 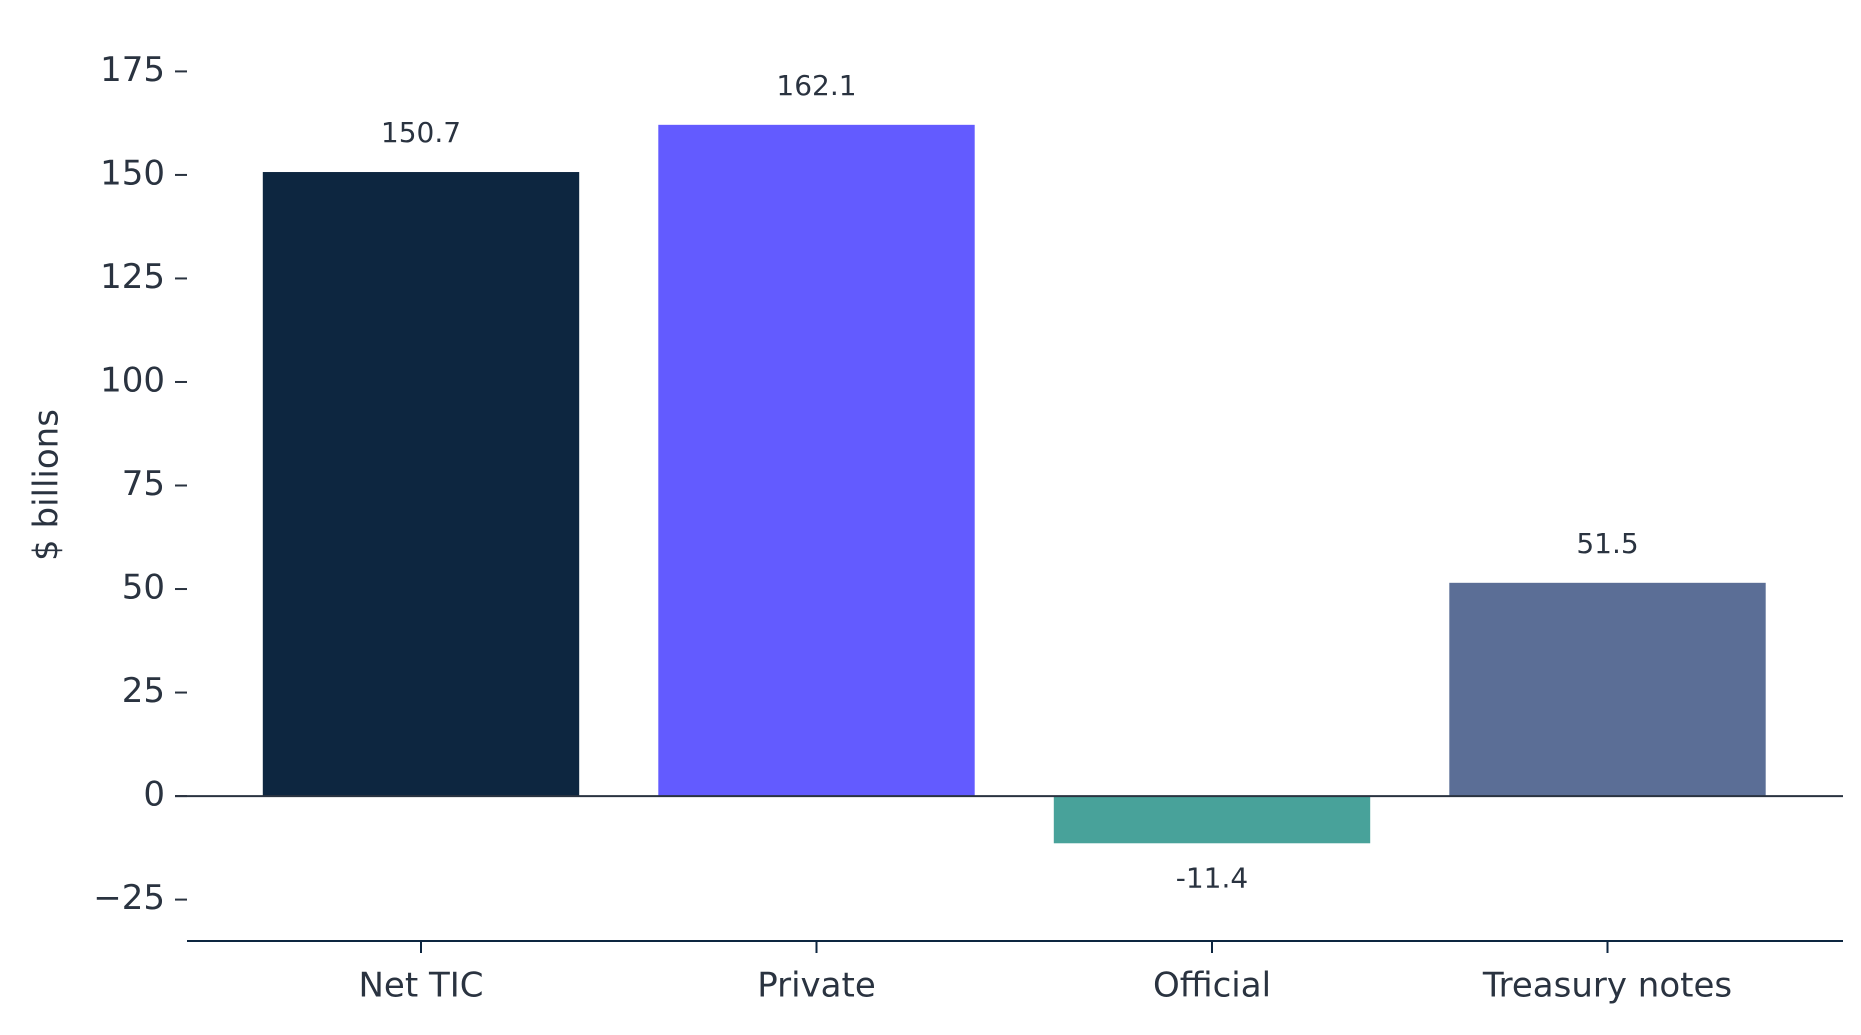 What do you see at coordinates (1212, 877) in the screenshot?
I see `value-label: -11.4` at bounding box center [1212, 877].